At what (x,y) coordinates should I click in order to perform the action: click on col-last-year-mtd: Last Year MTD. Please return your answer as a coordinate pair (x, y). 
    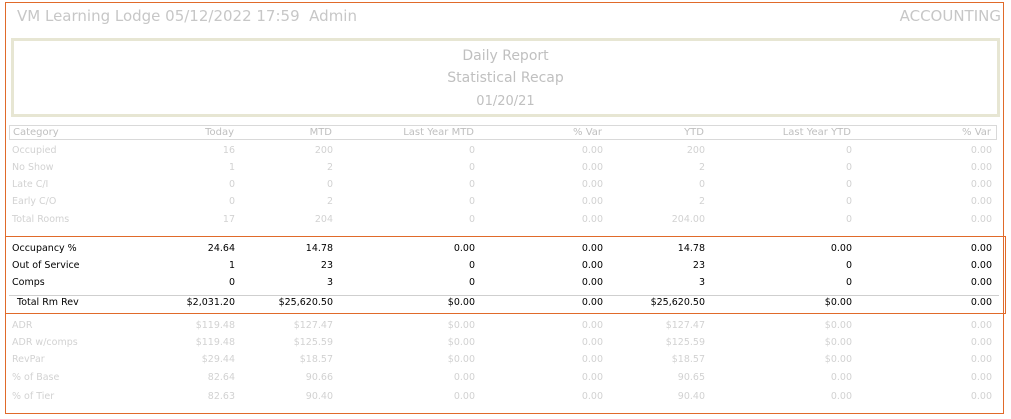
    Looking at the image, I should click on (438, 132).